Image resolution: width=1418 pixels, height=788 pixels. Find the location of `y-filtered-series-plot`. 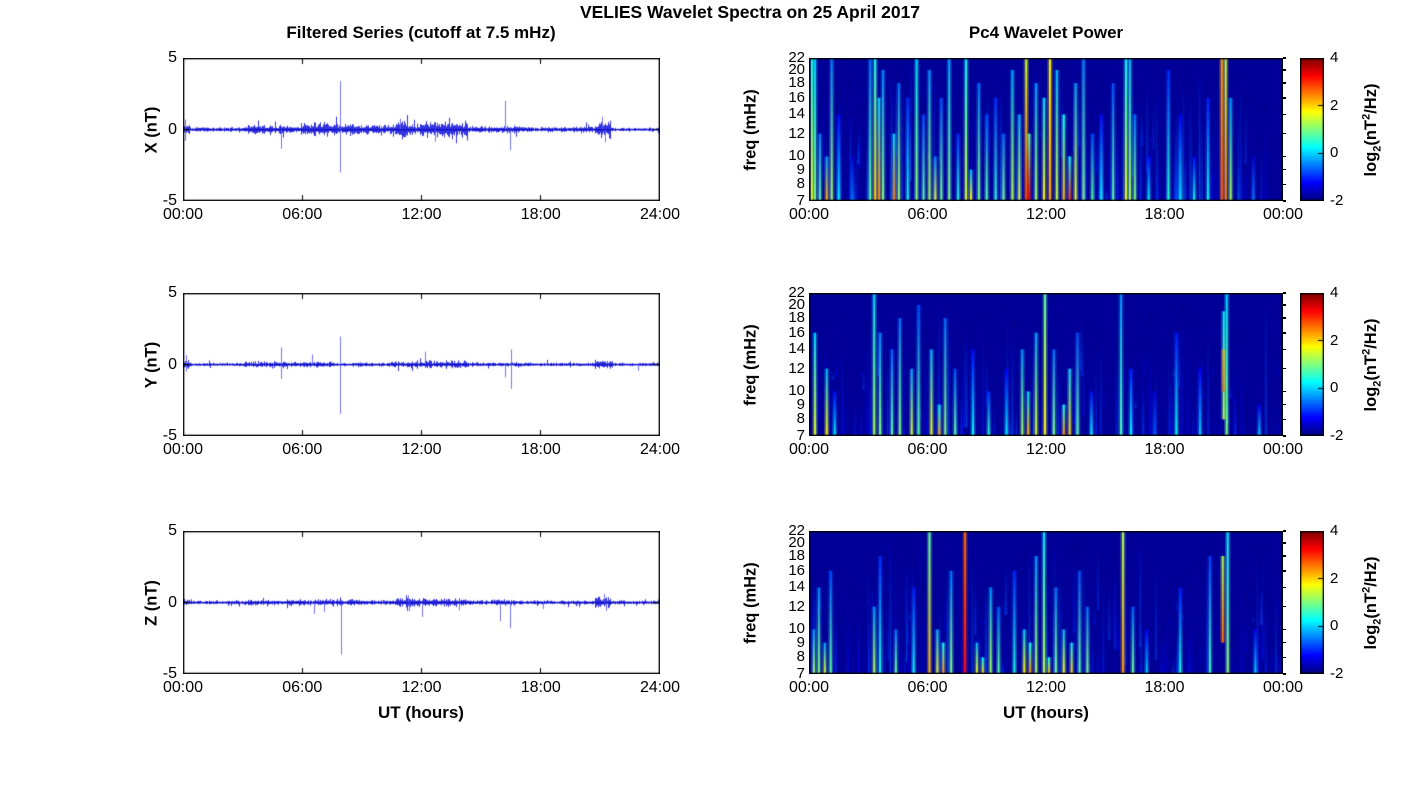

y-filtered-series-plot is located at coordinates (421, 364).